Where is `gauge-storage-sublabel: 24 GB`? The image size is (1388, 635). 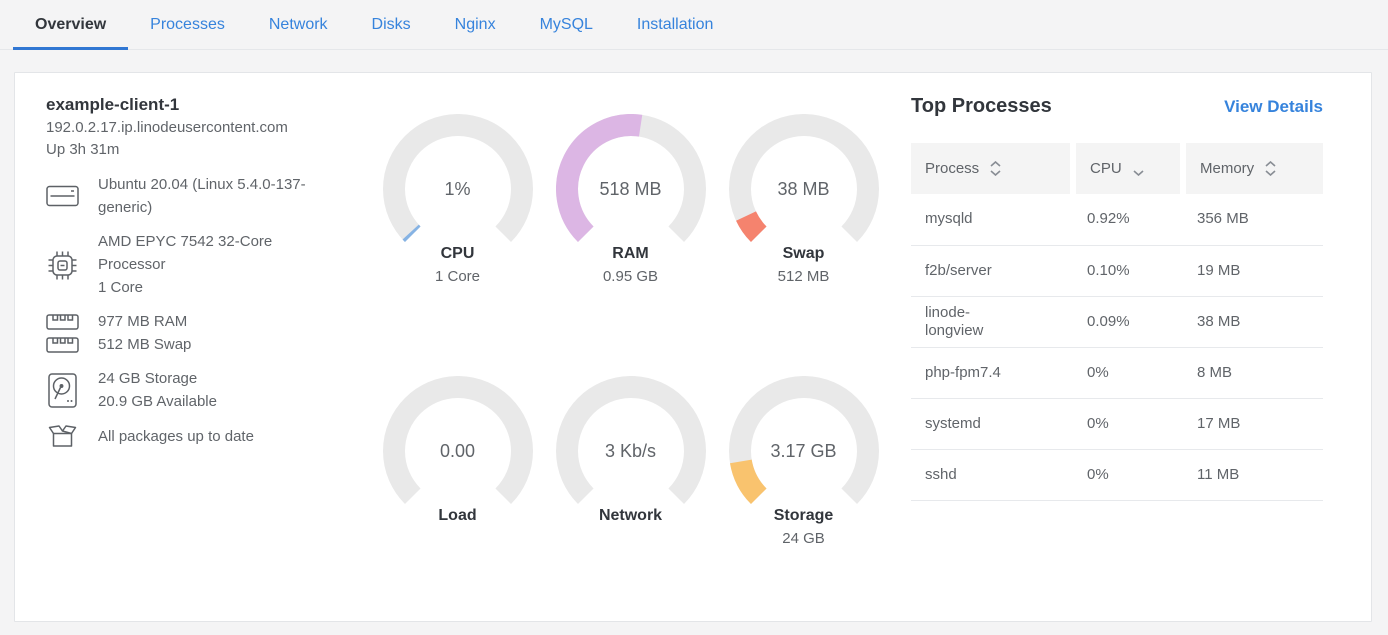
gauge-storage-sublabel: 24 GB is located at coordinates (803, 538).